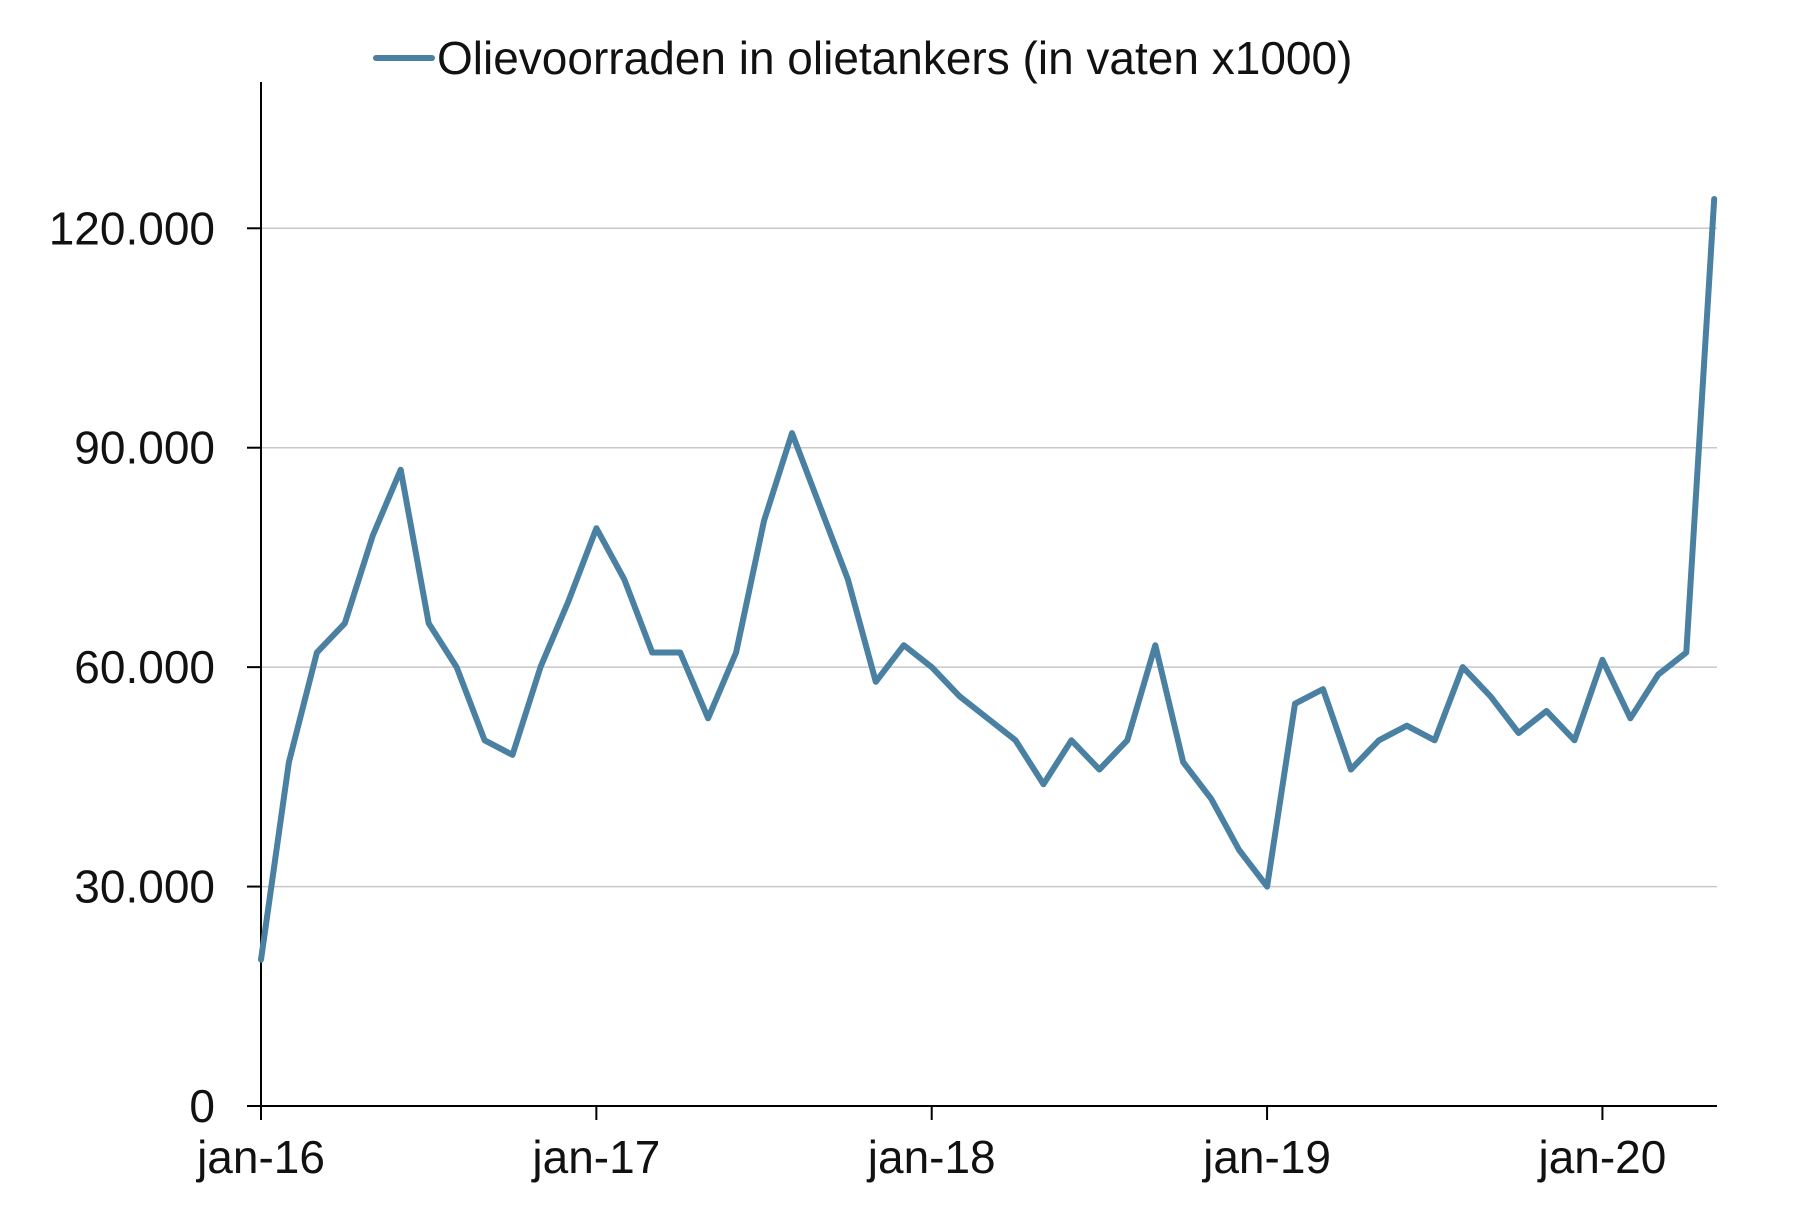 This screenshot has height=1209, width=1806. I want to click on x-tick-label: jan-19, so click(1266, 1157).